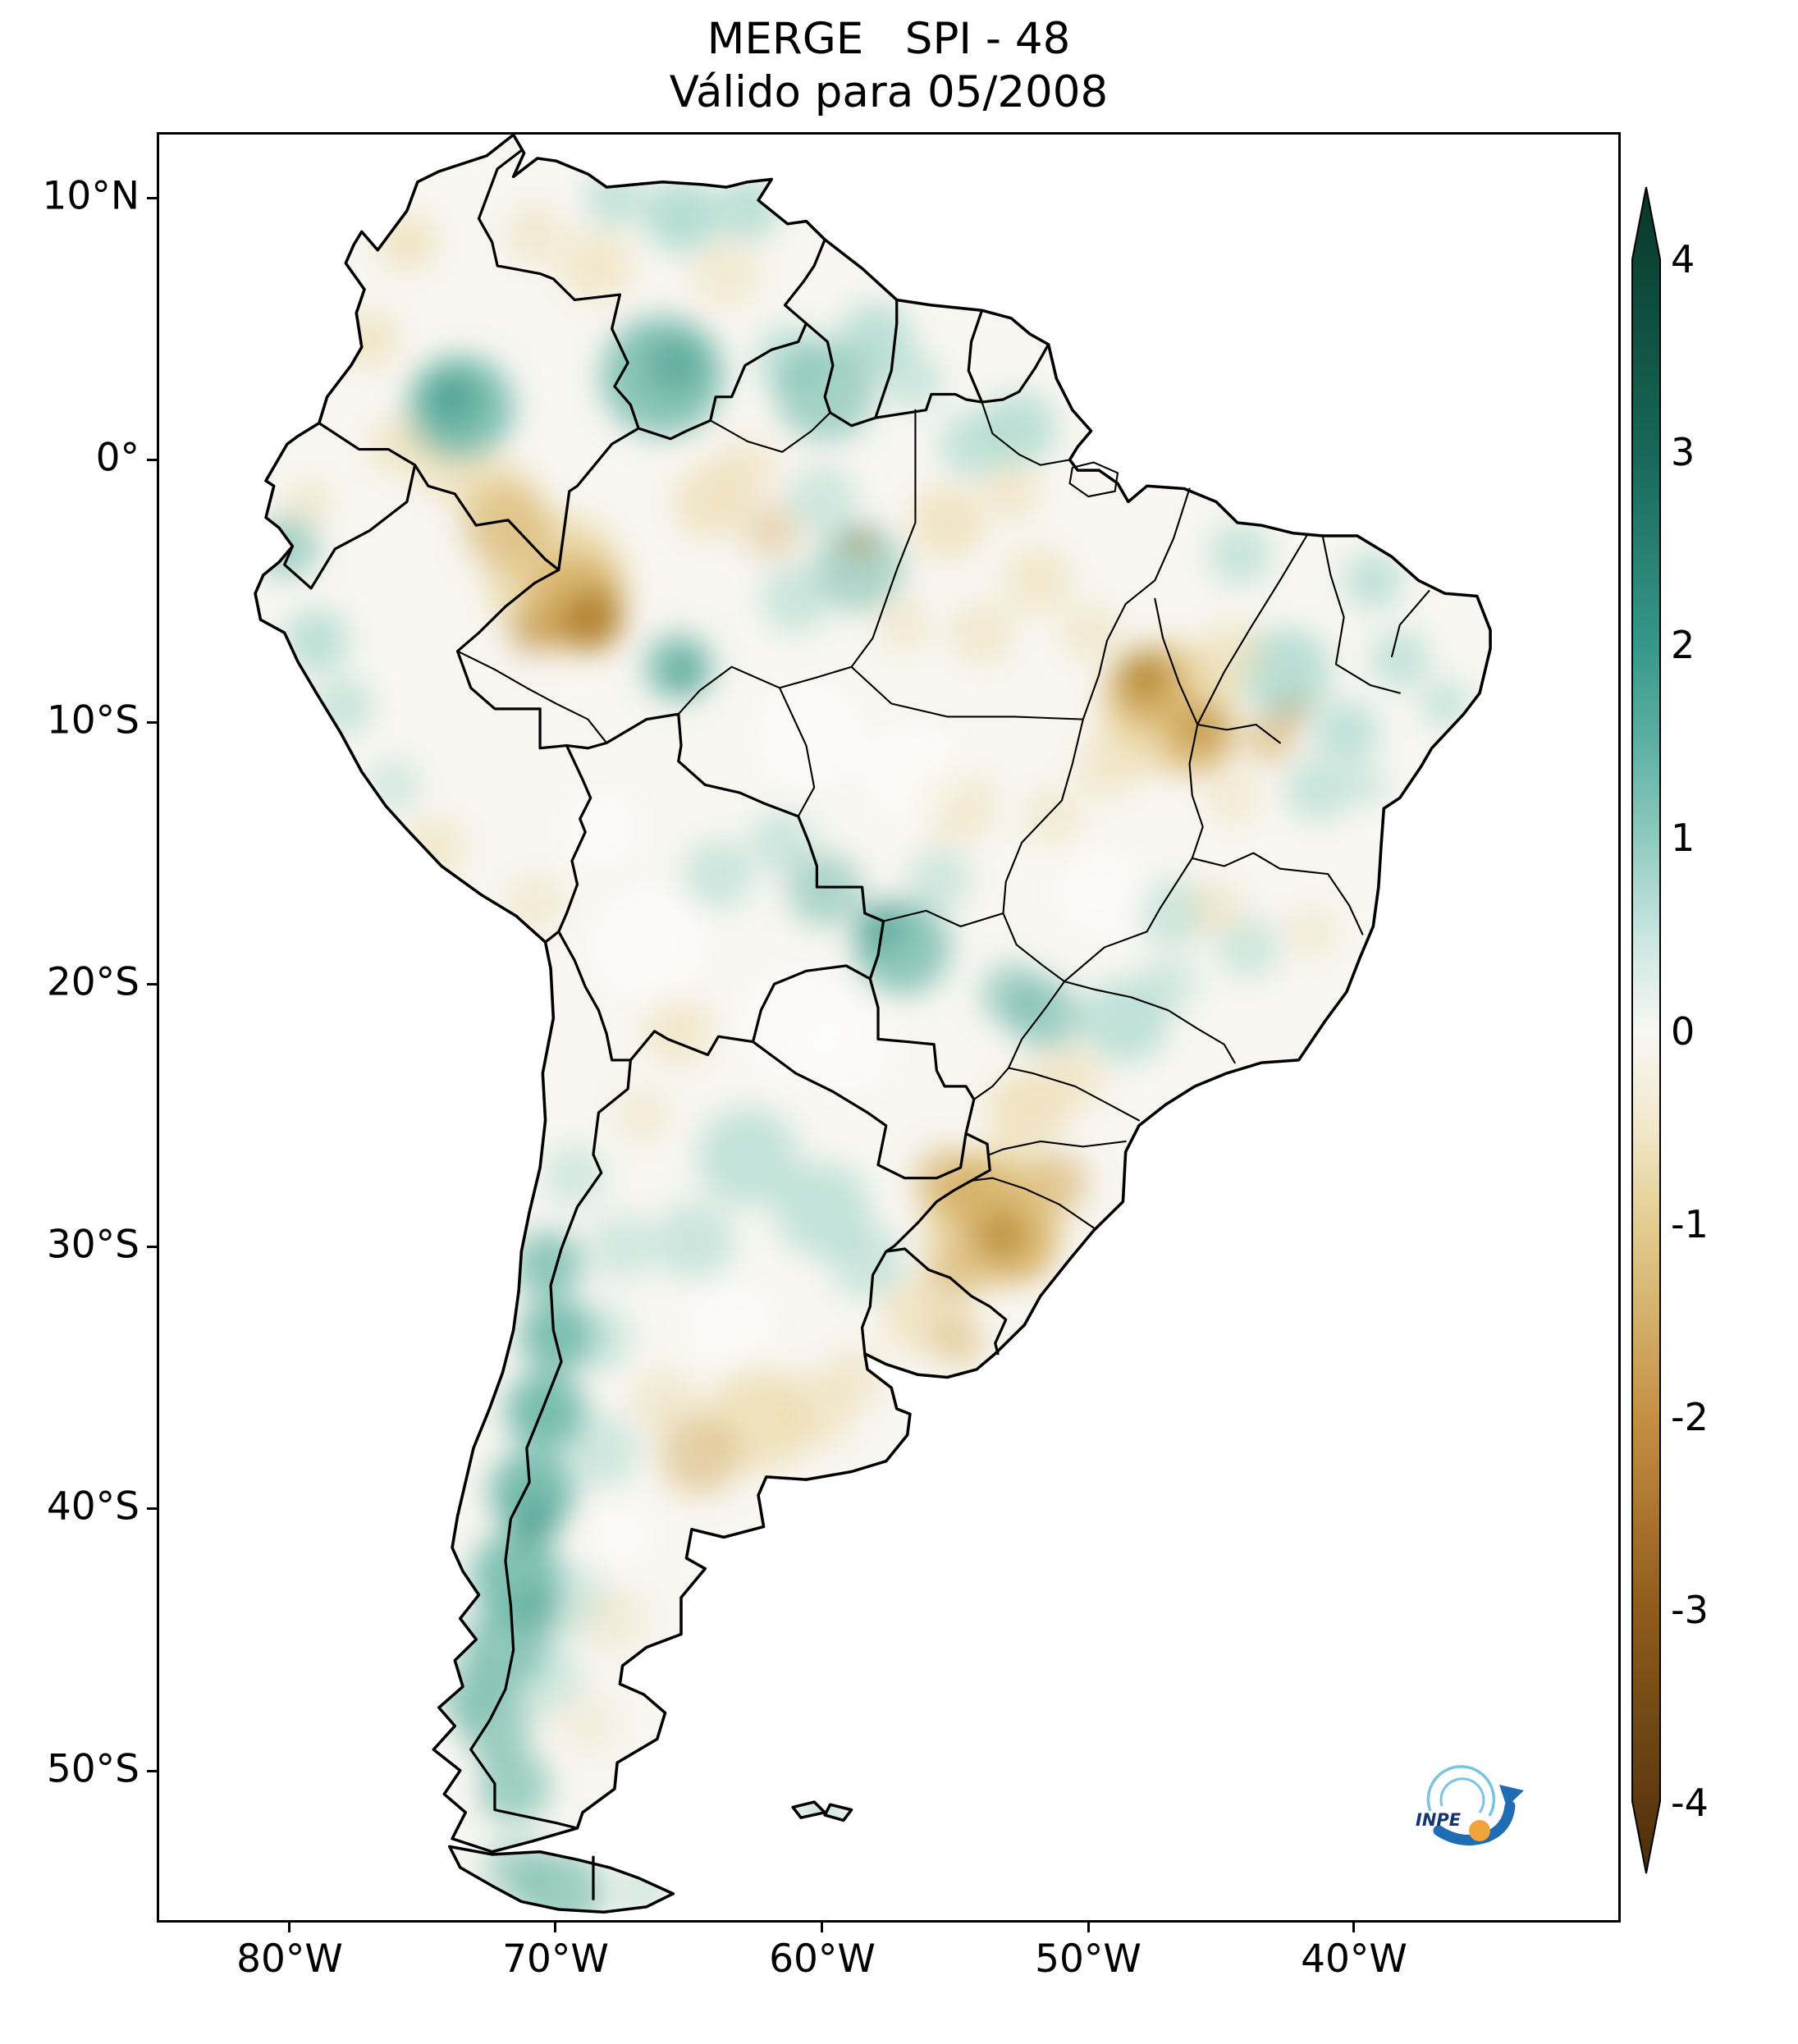 The height and width of the screenshot is (2044, 1798). I want to click on inpe-orange-dot-icon, so click(1479, 1830).